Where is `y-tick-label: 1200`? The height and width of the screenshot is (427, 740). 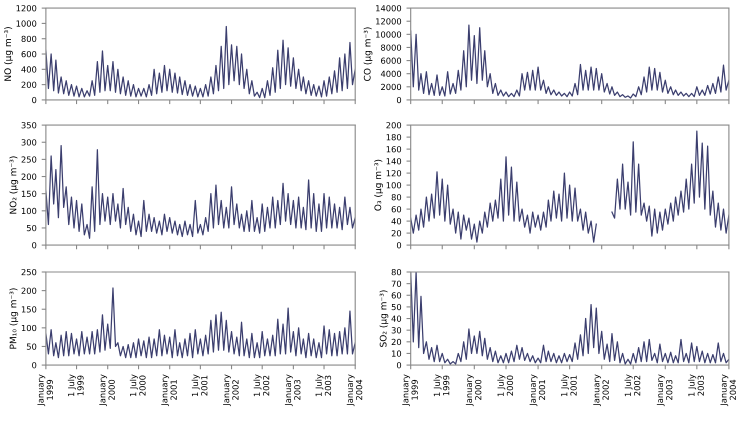
y-tick-label: 1200 is located at coordinates (26, 8).